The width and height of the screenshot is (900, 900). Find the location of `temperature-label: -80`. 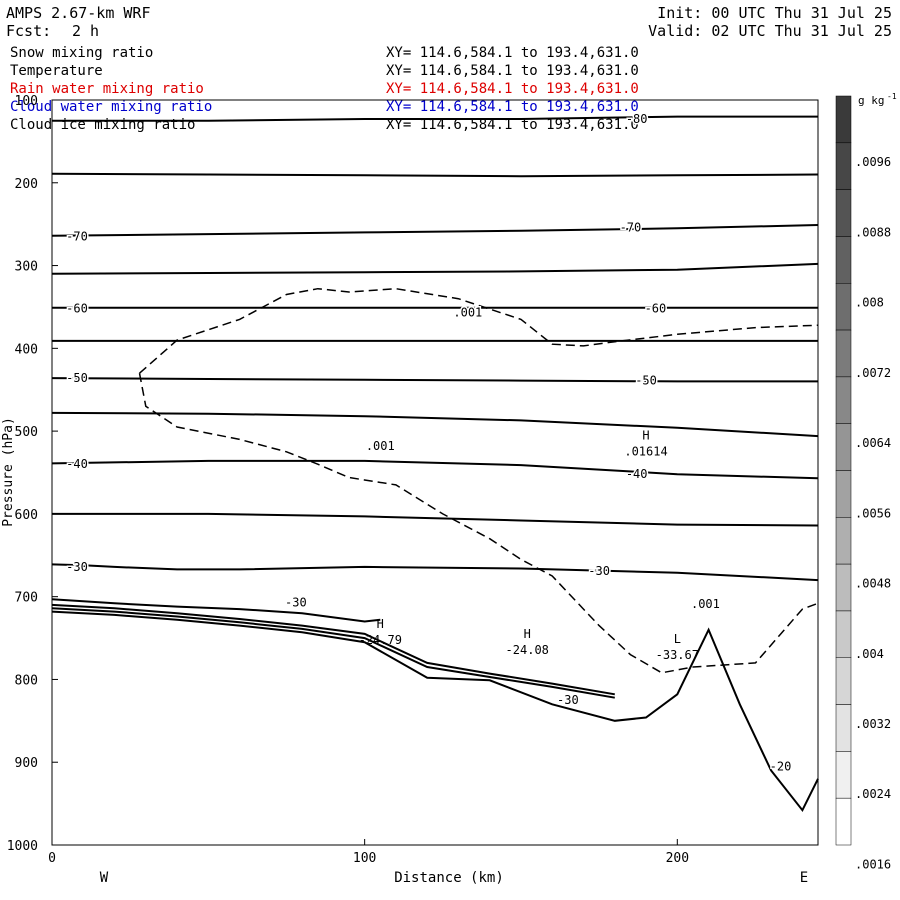

temperature-label: -80 is located at coordinates (637, 119).